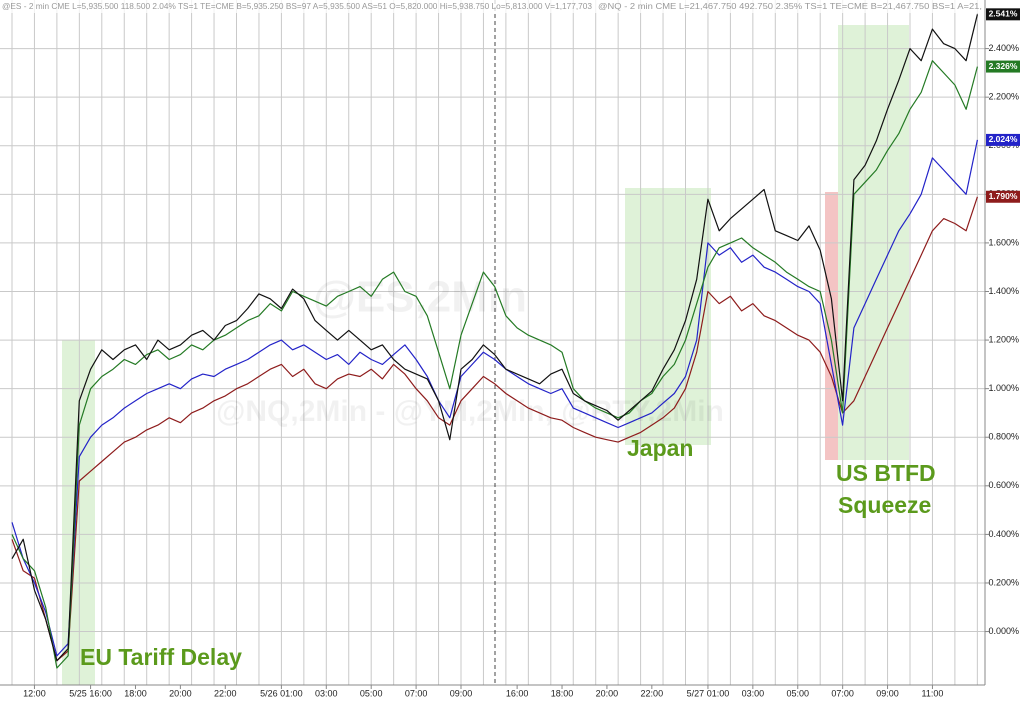 Image resolution: width=1024 pixels, height=702 pixels. Describe the element at coordinates (1003, 534) in the screenshot. I see `y-tick-label: 0.400%` at that location.